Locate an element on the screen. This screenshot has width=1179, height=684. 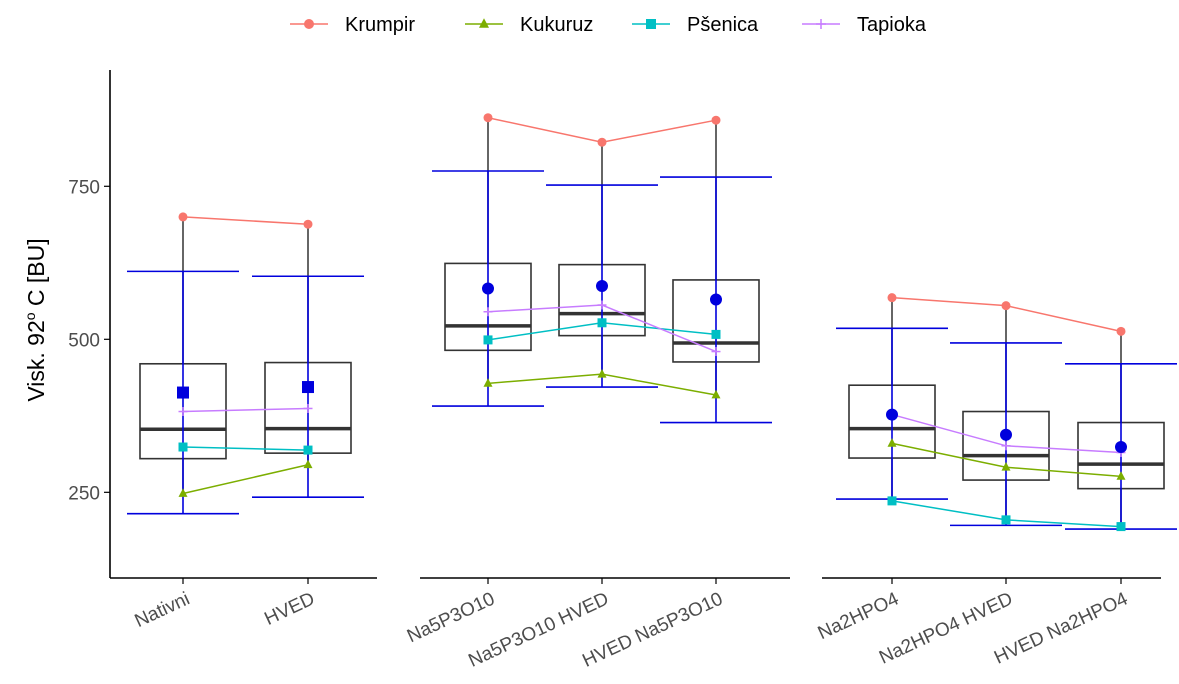
y-axis-title: Visk. 92o C [BU] is located at coordinates (35, 319).